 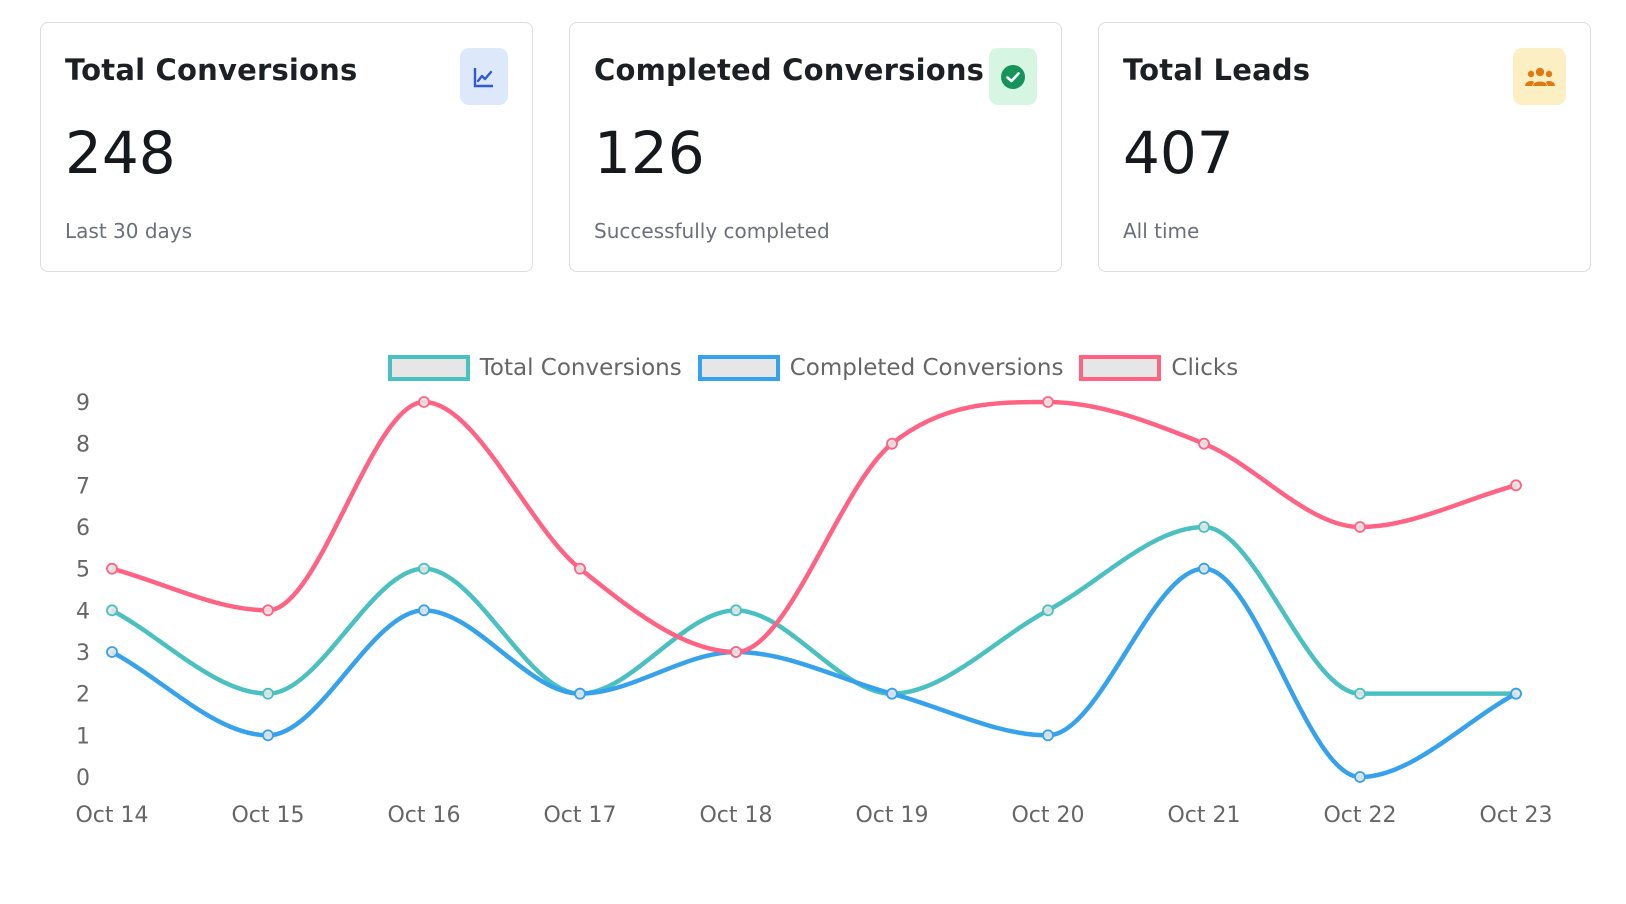 I want to click on x-tick-label: Oct 23, so click(x=1515, y=815).